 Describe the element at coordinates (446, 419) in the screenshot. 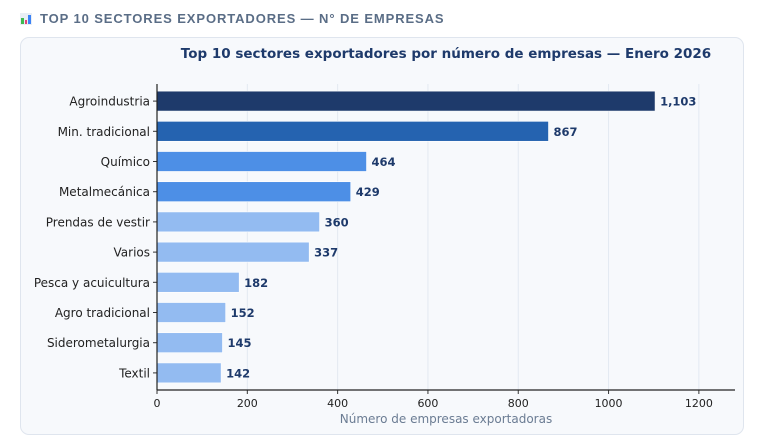

I see `x-axis-label: Número de empresas exportadoras` at that location.